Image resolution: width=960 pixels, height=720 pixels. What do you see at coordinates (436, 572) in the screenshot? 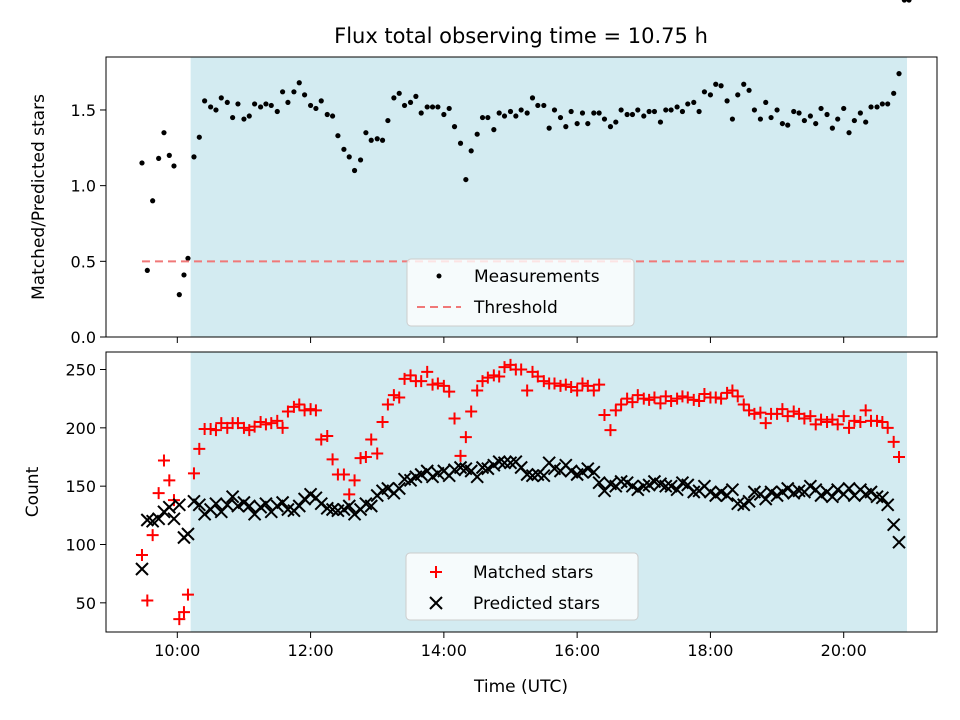
I see `legend-marker-matched-stars` at bounding box center [436, 572].